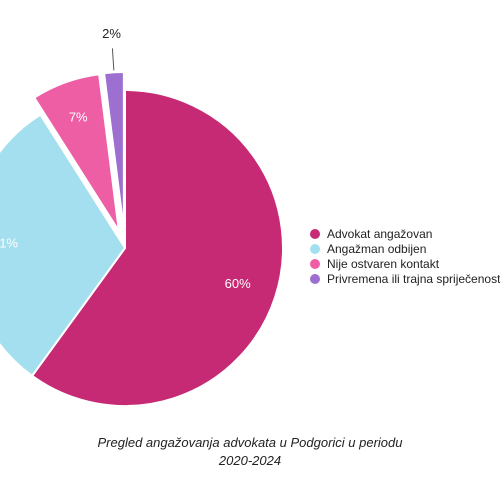 This screenshot has width=500, height=500. What do you see at coordinates (78, 117) in the screenshot?
I see `slice-value-label-2: 7%` at bounding box center [78, 117].